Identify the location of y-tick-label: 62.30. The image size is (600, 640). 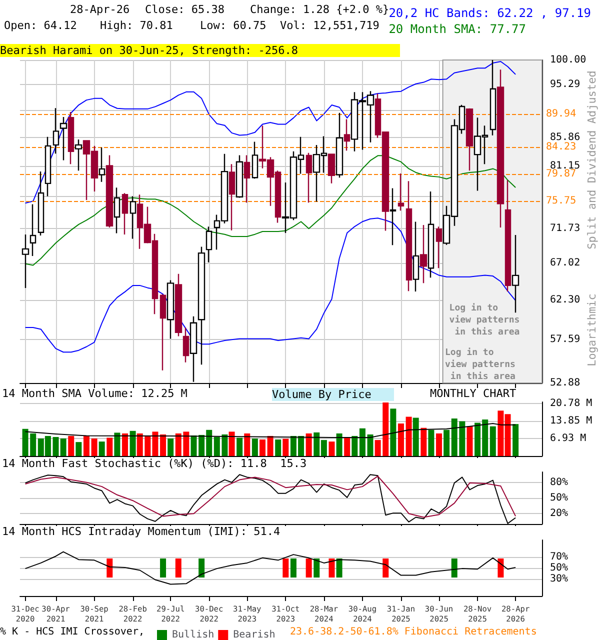
(565, 300).